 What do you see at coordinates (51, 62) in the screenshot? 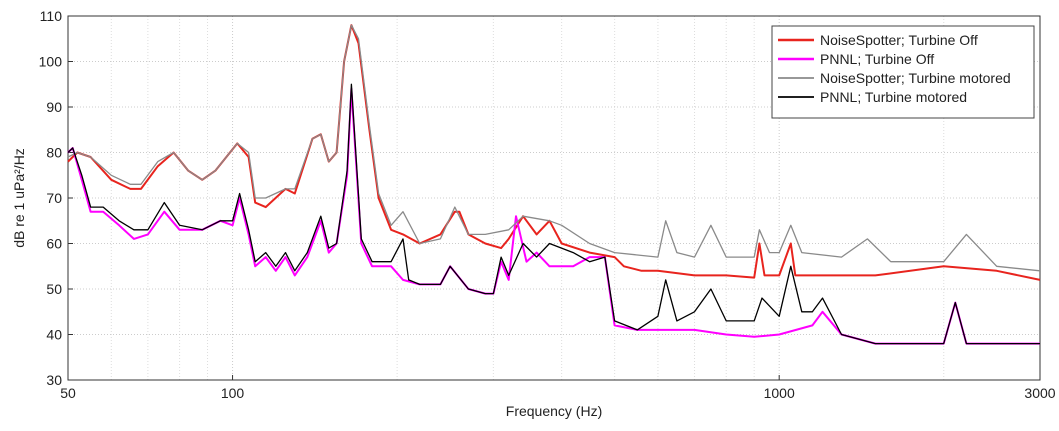
I see `y-tick-label: 100` at bounding box center [51, 62].